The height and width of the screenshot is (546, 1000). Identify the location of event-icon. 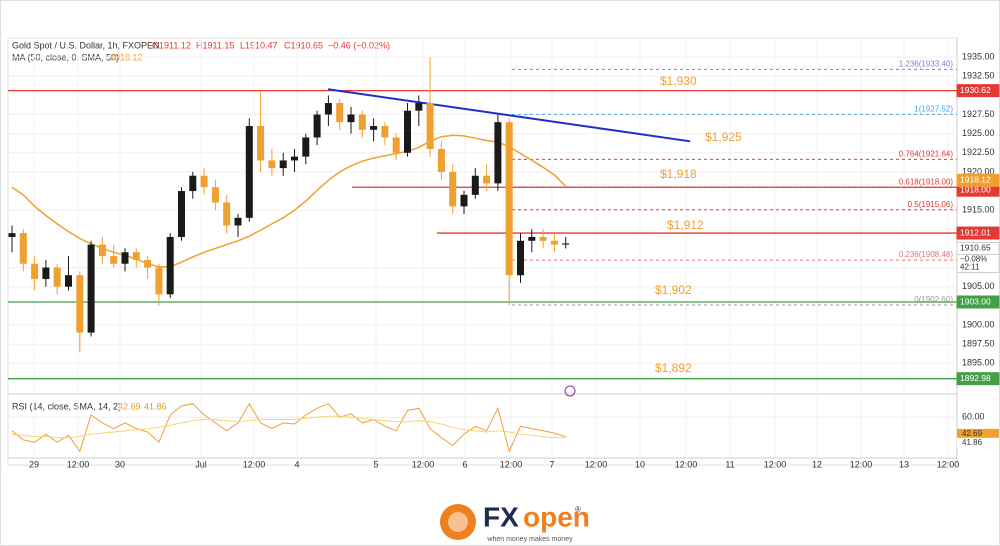
(570, 391).